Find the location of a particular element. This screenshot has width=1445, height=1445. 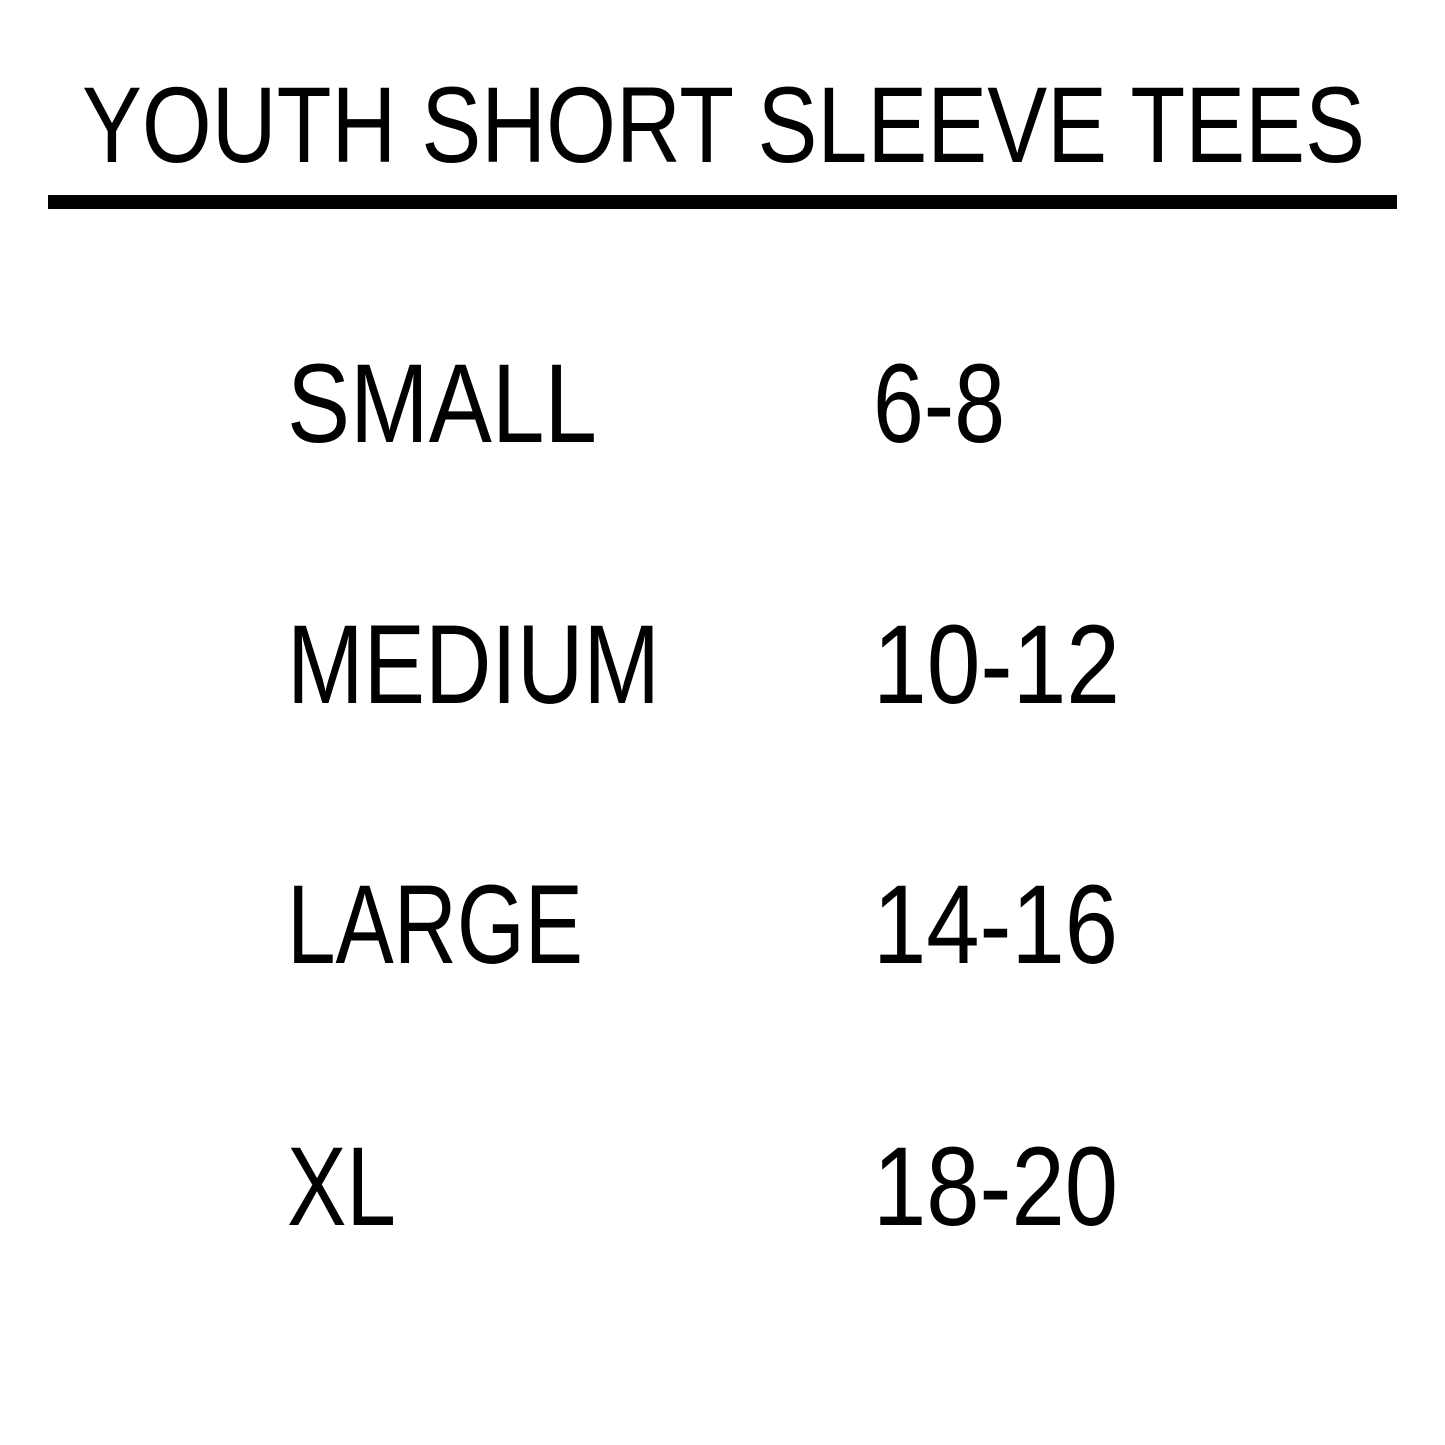

title-underline is located at coordinates (722, 202).